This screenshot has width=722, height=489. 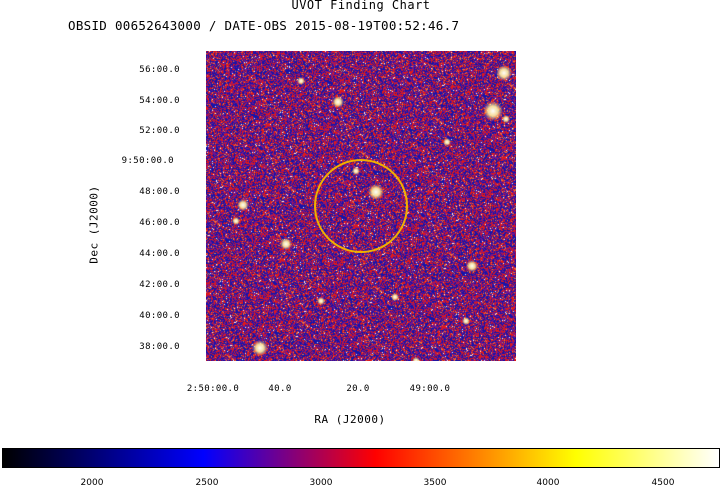 I want to click on ra-tick-label: 49:00.0, so click(x=430, y=389).